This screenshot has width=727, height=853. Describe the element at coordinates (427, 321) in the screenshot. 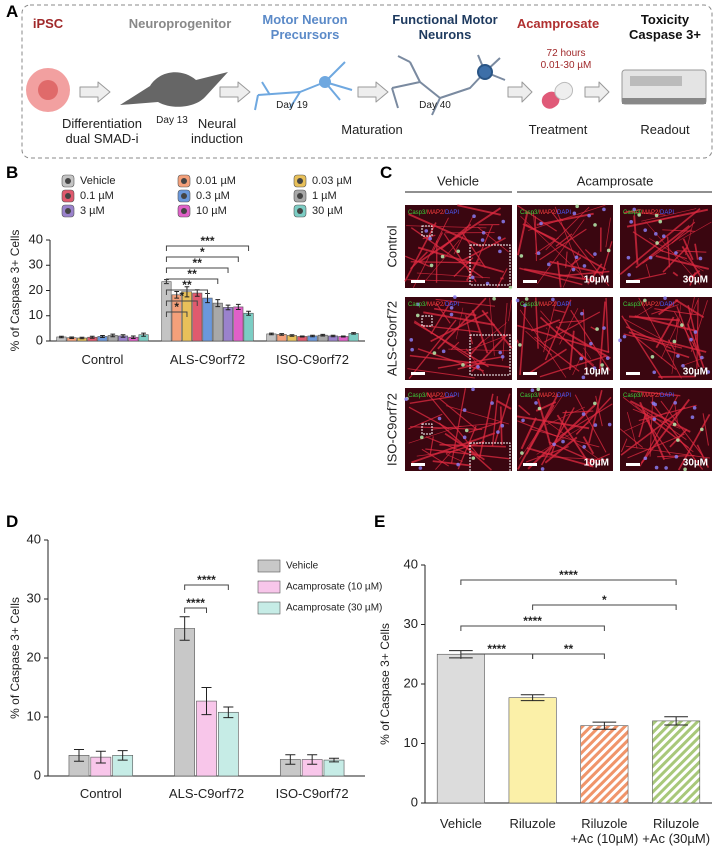

I see `inset-source` at that location.